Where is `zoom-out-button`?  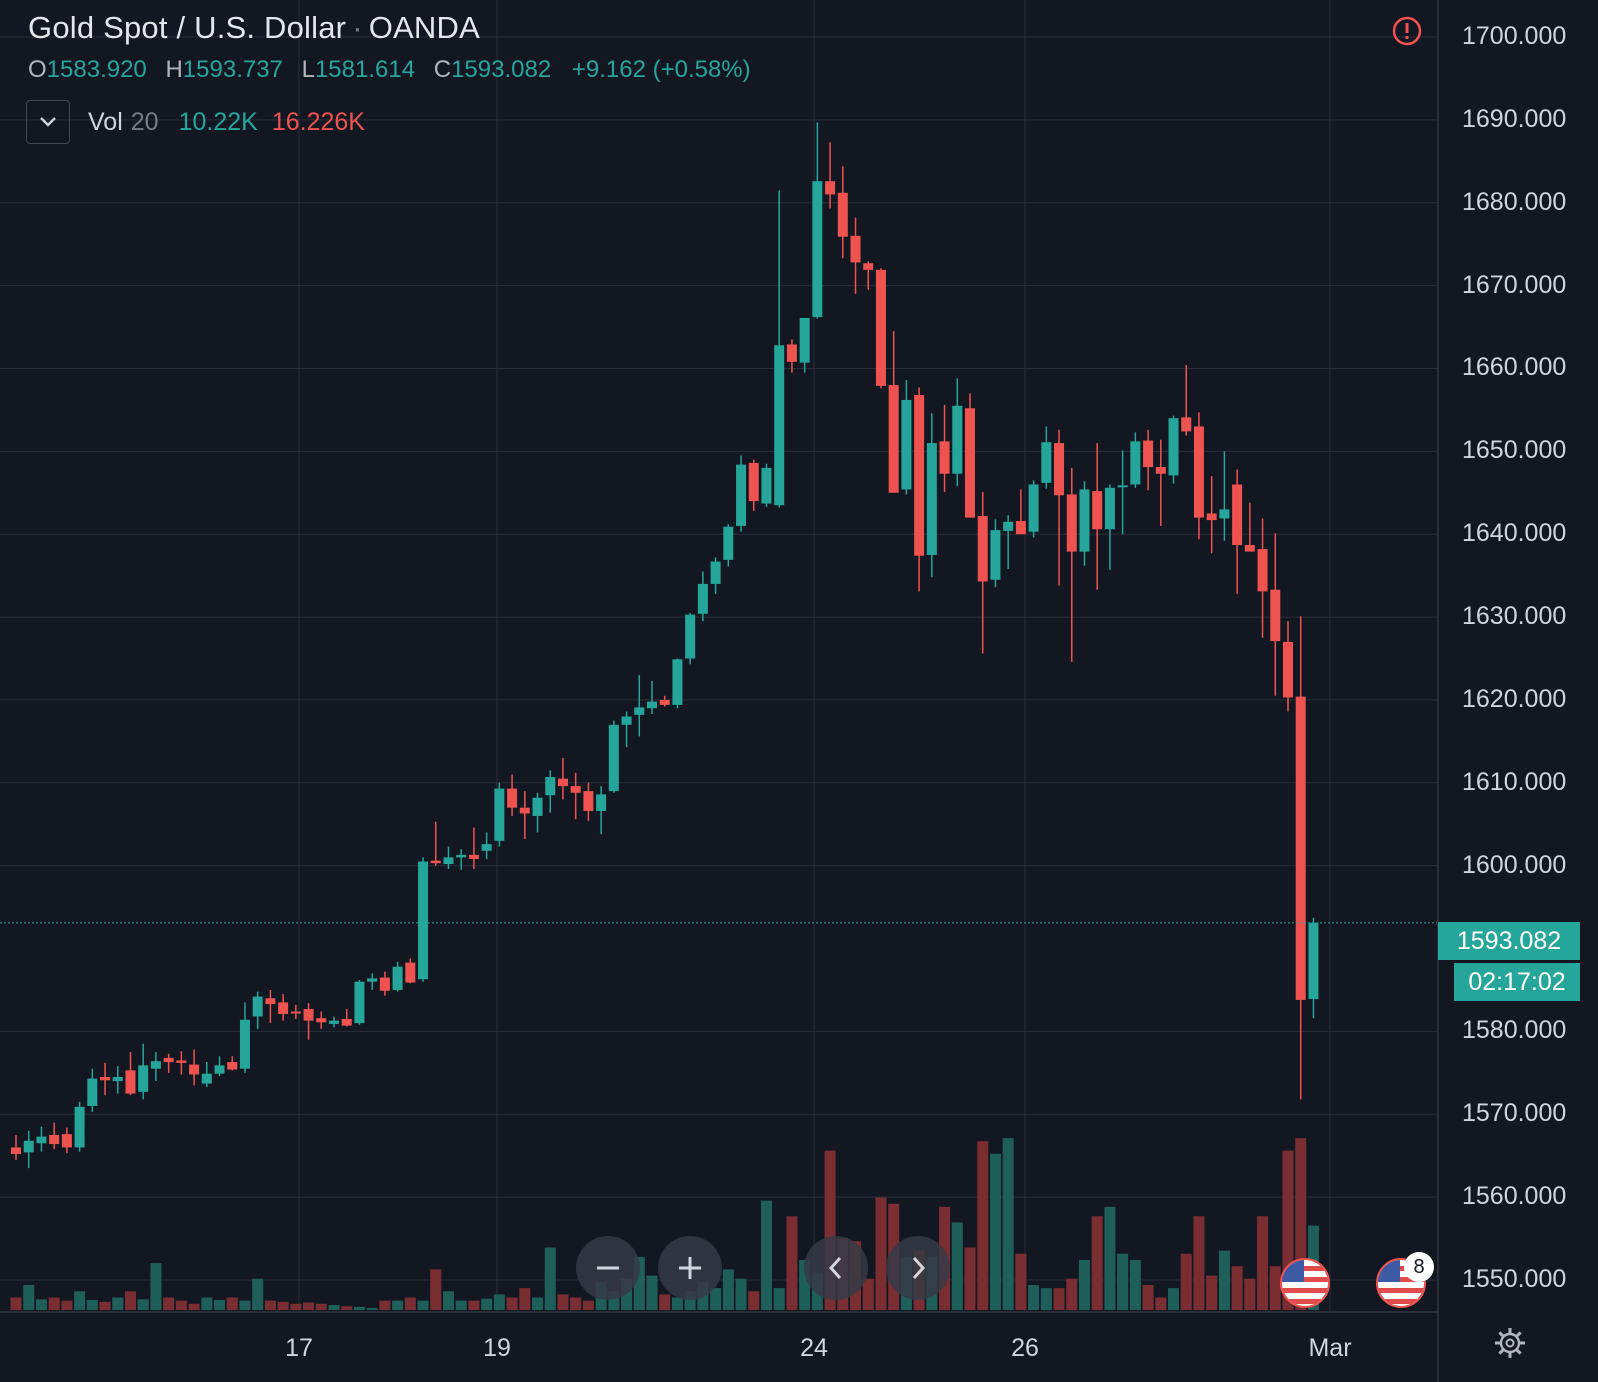
zoom-out-button is located at coordinates (608, 1268).